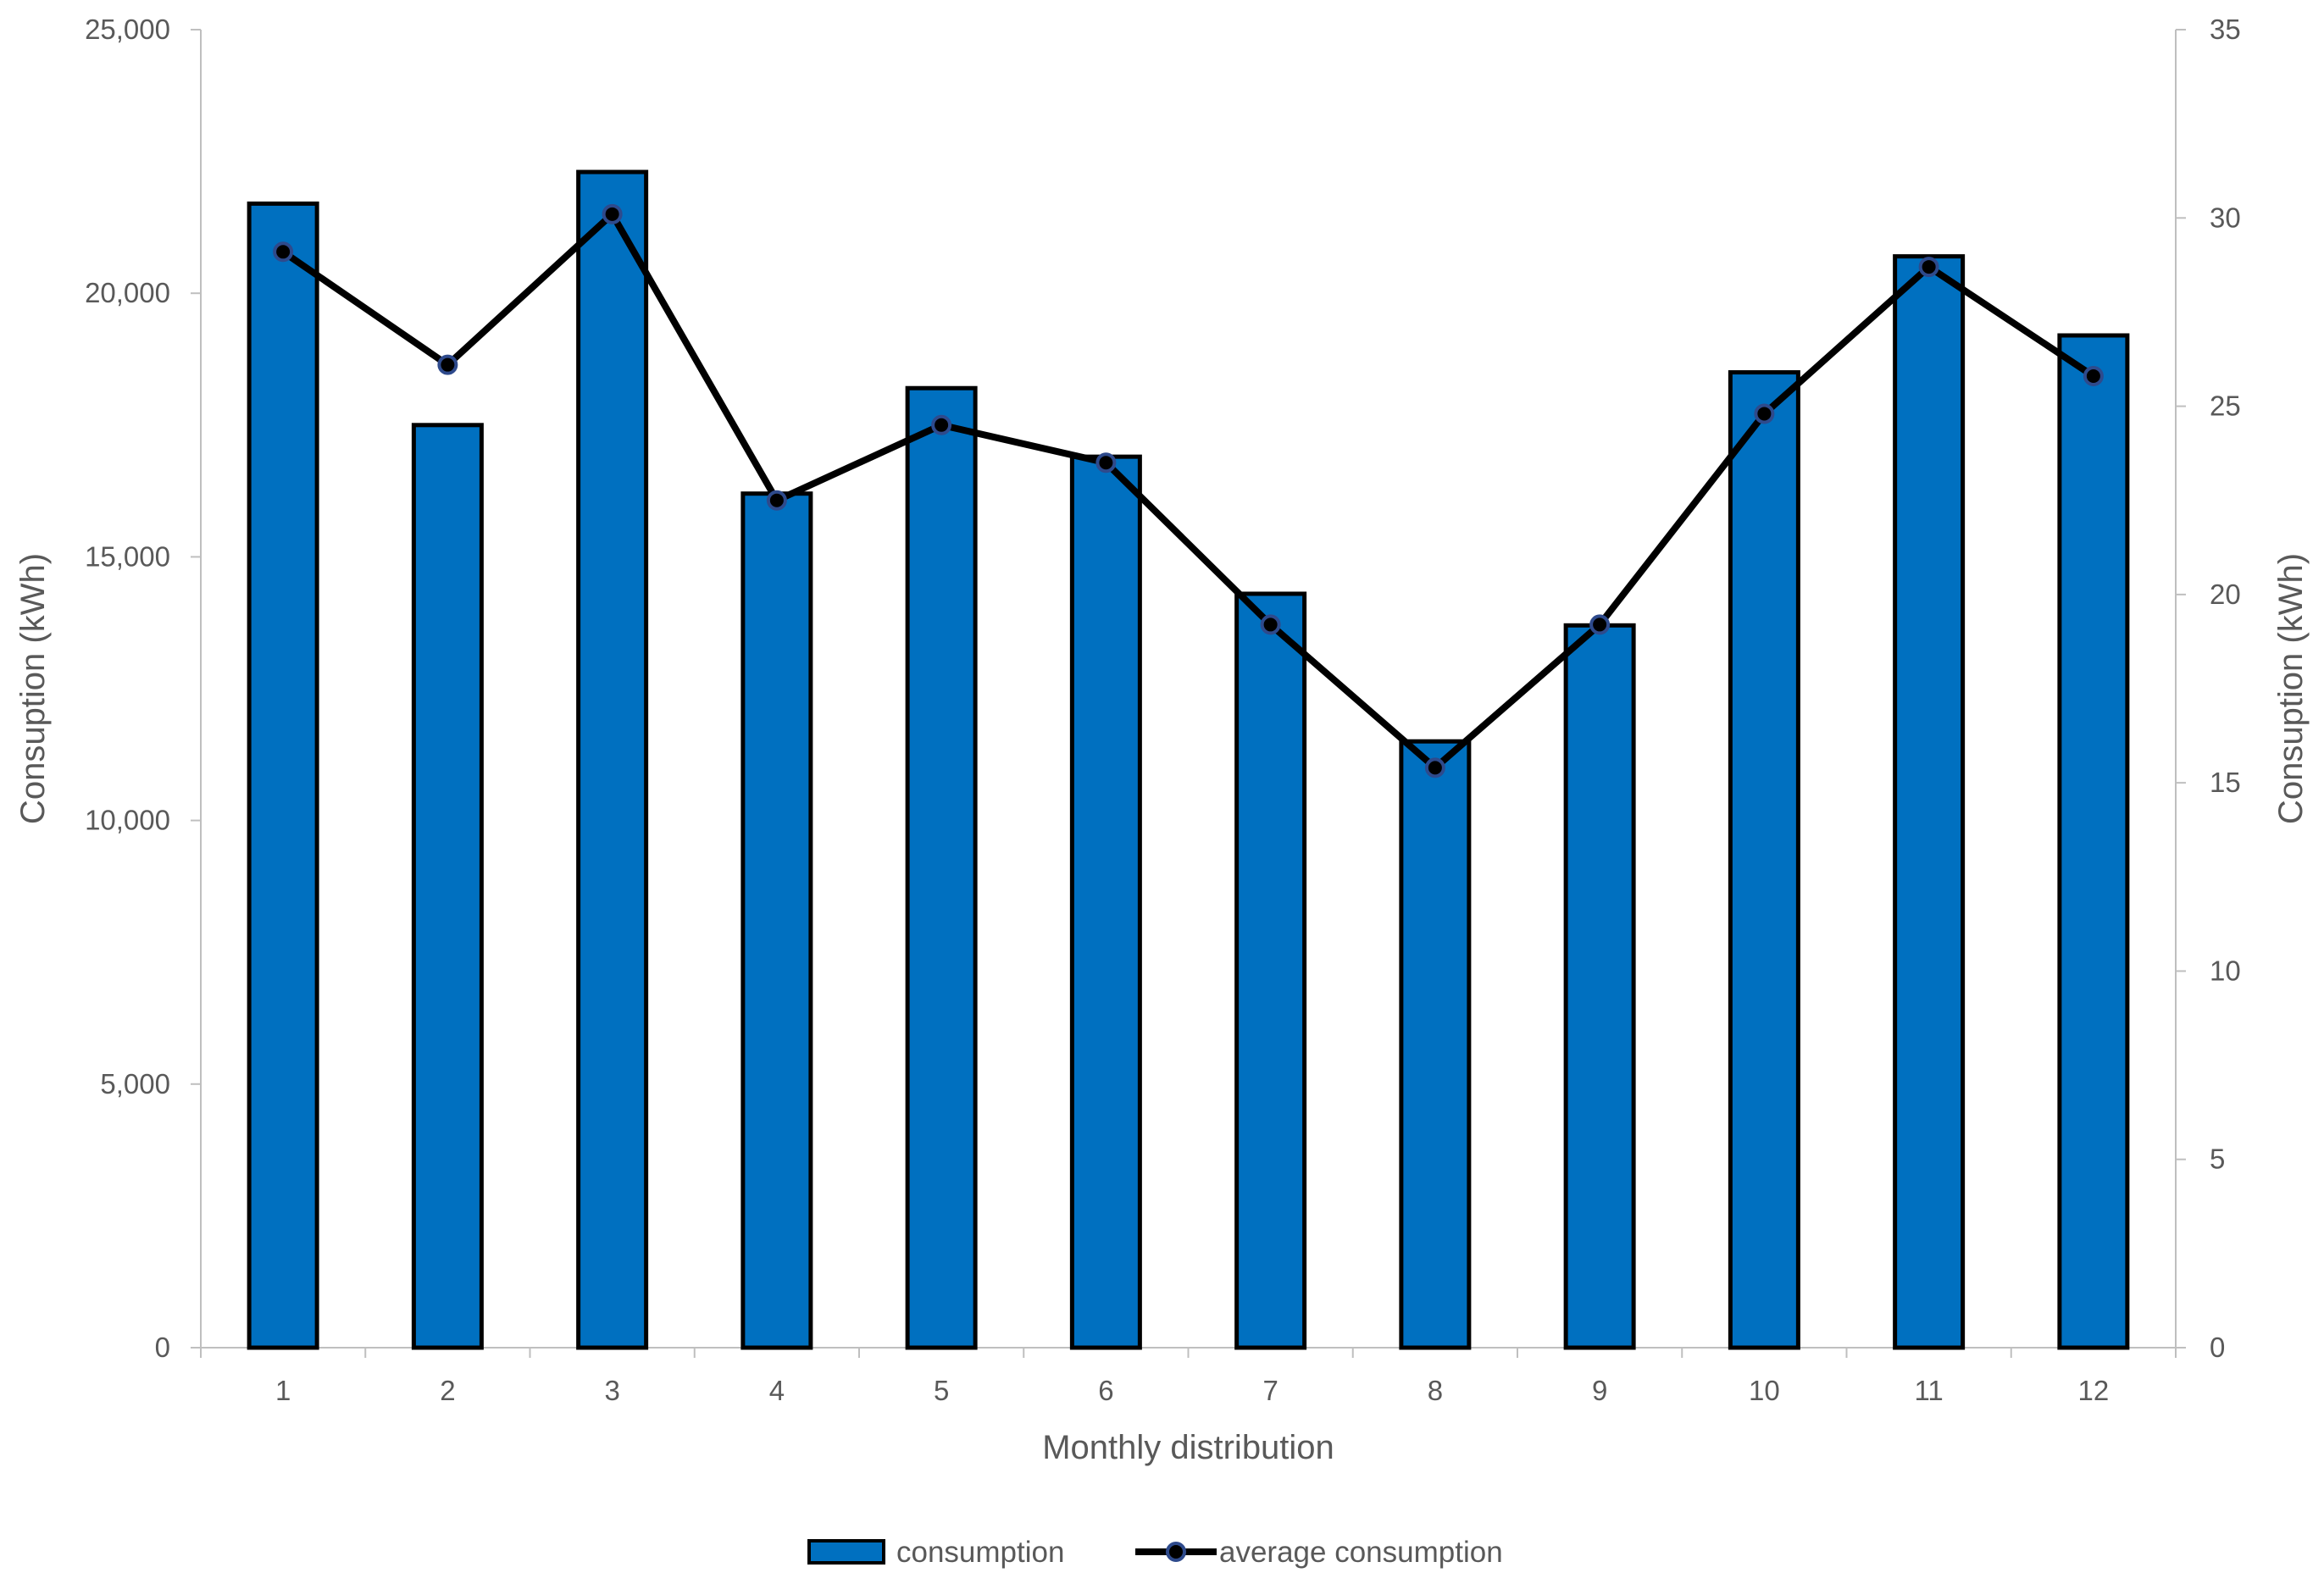 Image resolution: width=2324 pixels, height=1584 pixels. What do you see at coordinates (1155, 1552) in the screenshot?
I see `legend: consumption average consumption` at bounding box center [1155, 1552].